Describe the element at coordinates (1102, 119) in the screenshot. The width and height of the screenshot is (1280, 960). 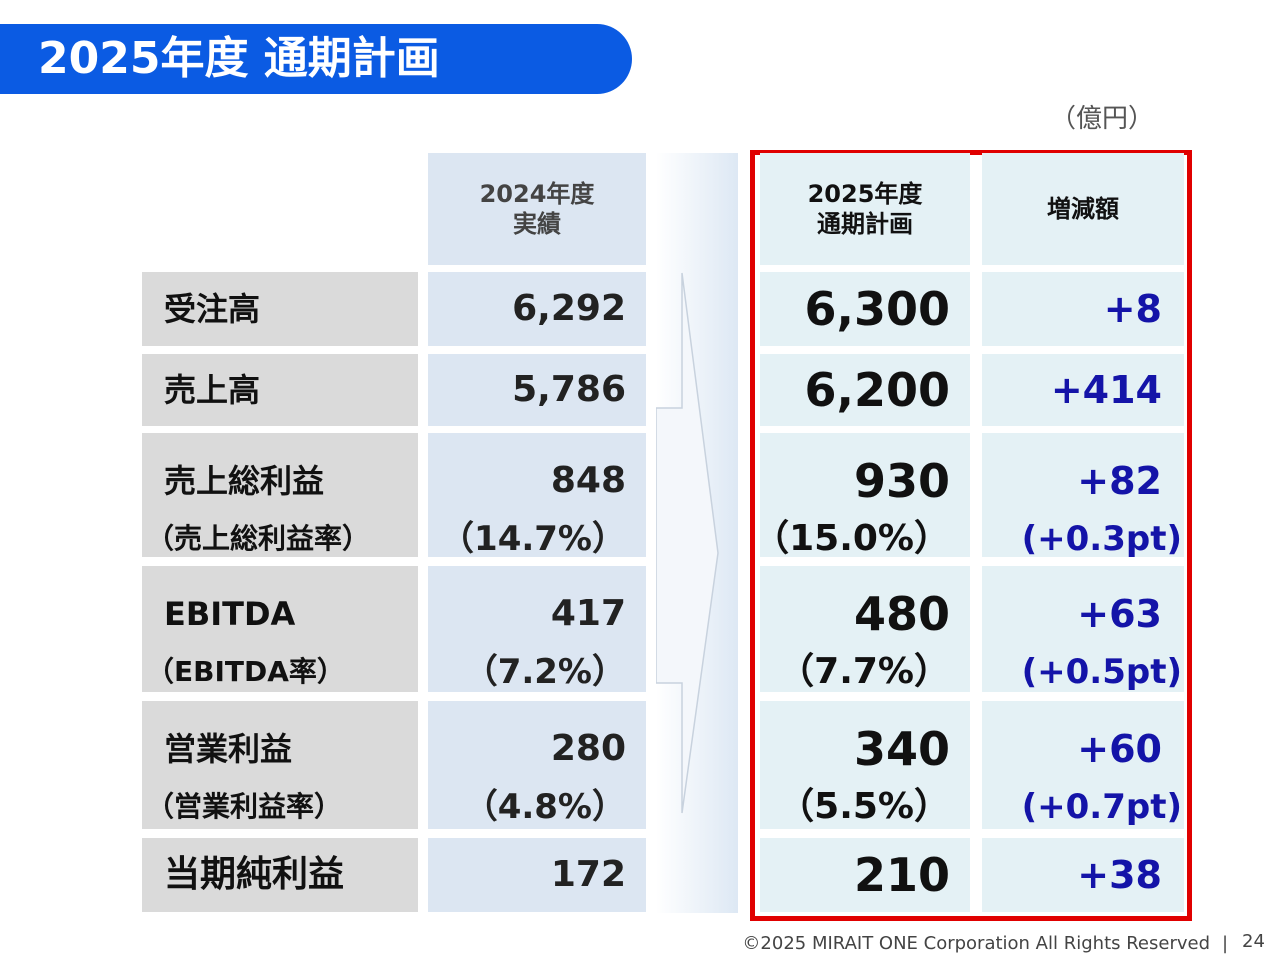
I see `unit-label: （億円）` at that location.